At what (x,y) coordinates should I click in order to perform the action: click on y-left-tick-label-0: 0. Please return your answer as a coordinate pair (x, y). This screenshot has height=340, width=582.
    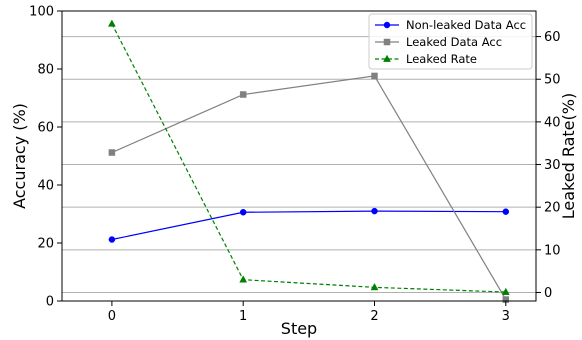
    Looking at the image, I should click on (50, 302).